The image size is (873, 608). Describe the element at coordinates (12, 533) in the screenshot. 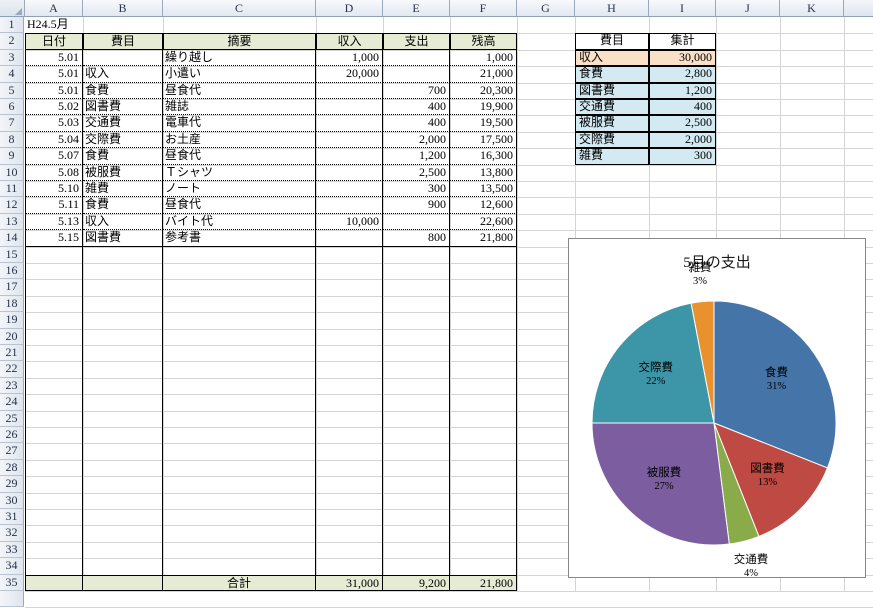

I see `row-header-32: 32` at that location.